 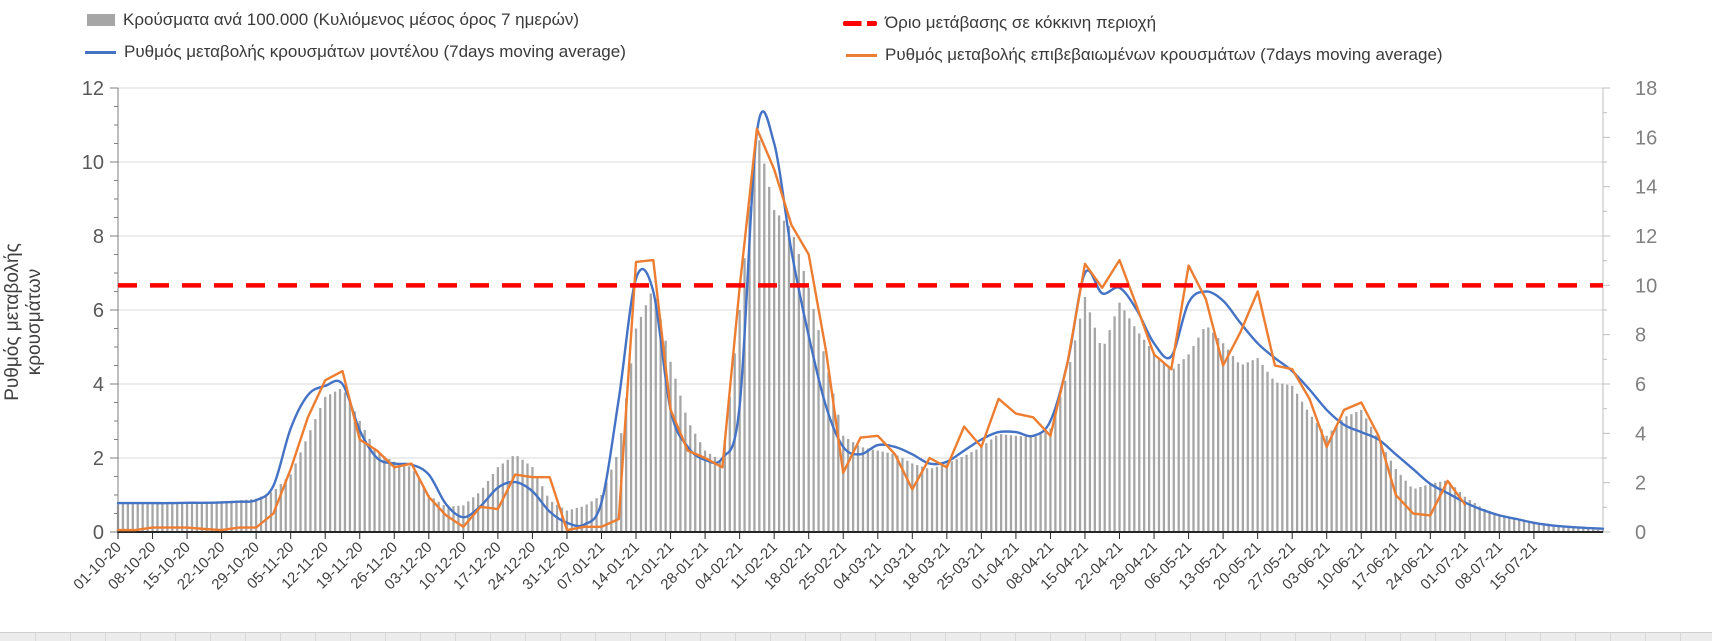 What do you see at coordinates (1640, 385) in the screenshot?
I see `right-axis-tick-label: 6` at bounding box center [1640, 385].